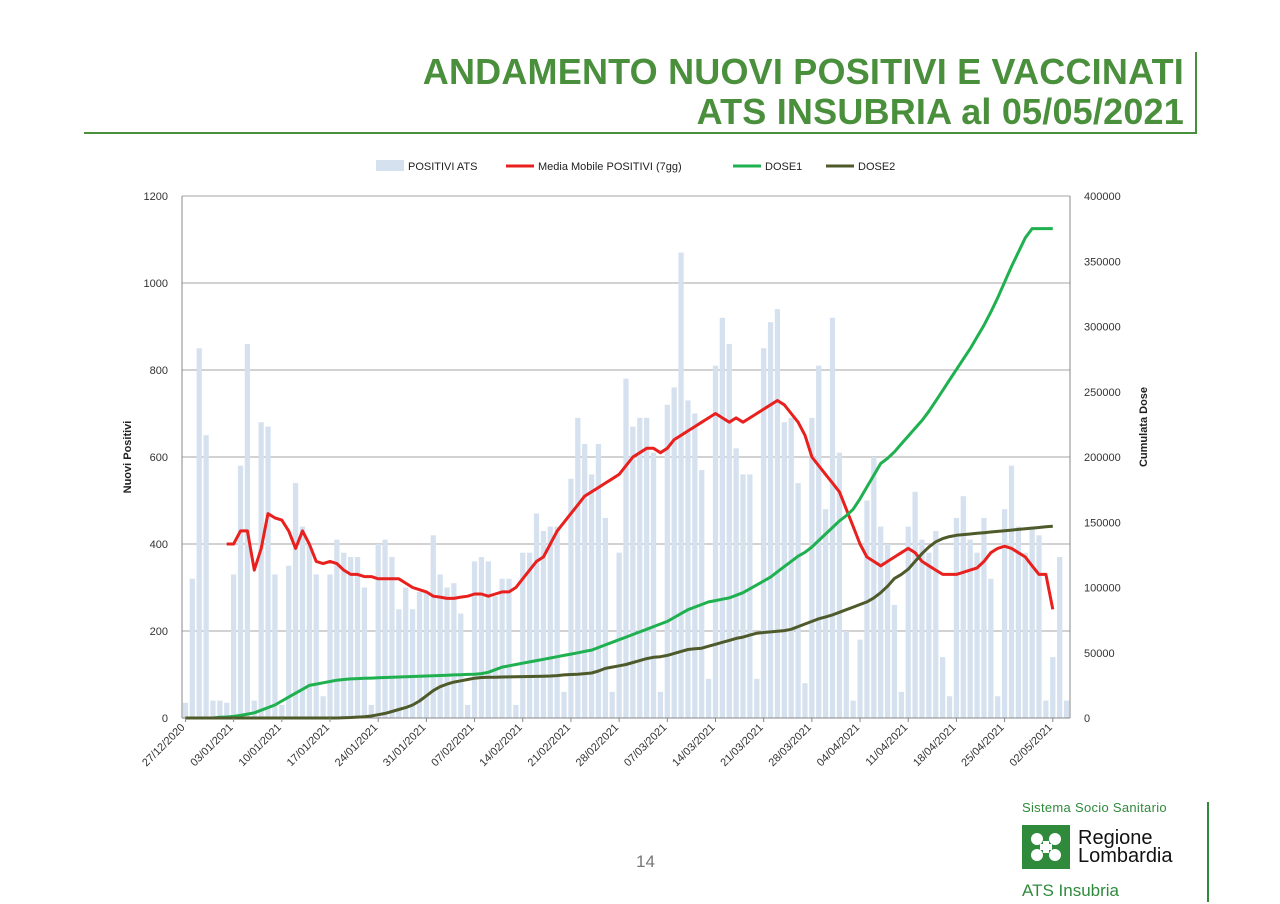 This screenshot has width=1280, height=904. Describe the element at coordinates (356, 745) in the screenshot. I see `x-tick-label: 24/01/2021` at that location.